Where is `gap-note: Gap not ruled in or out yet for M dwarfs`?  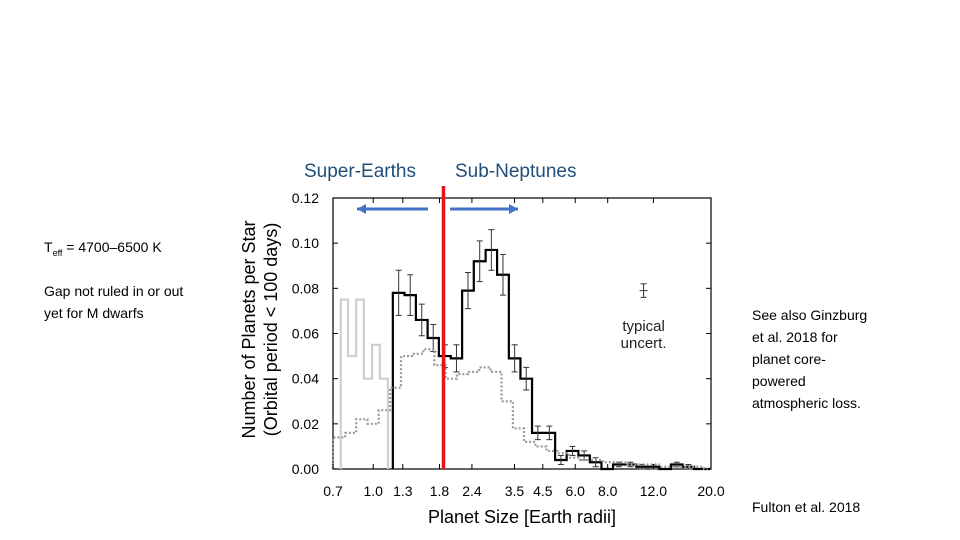
gap-note: Gap not ruled in or out yet for M dwarfs is located at coordinates (113, 302).